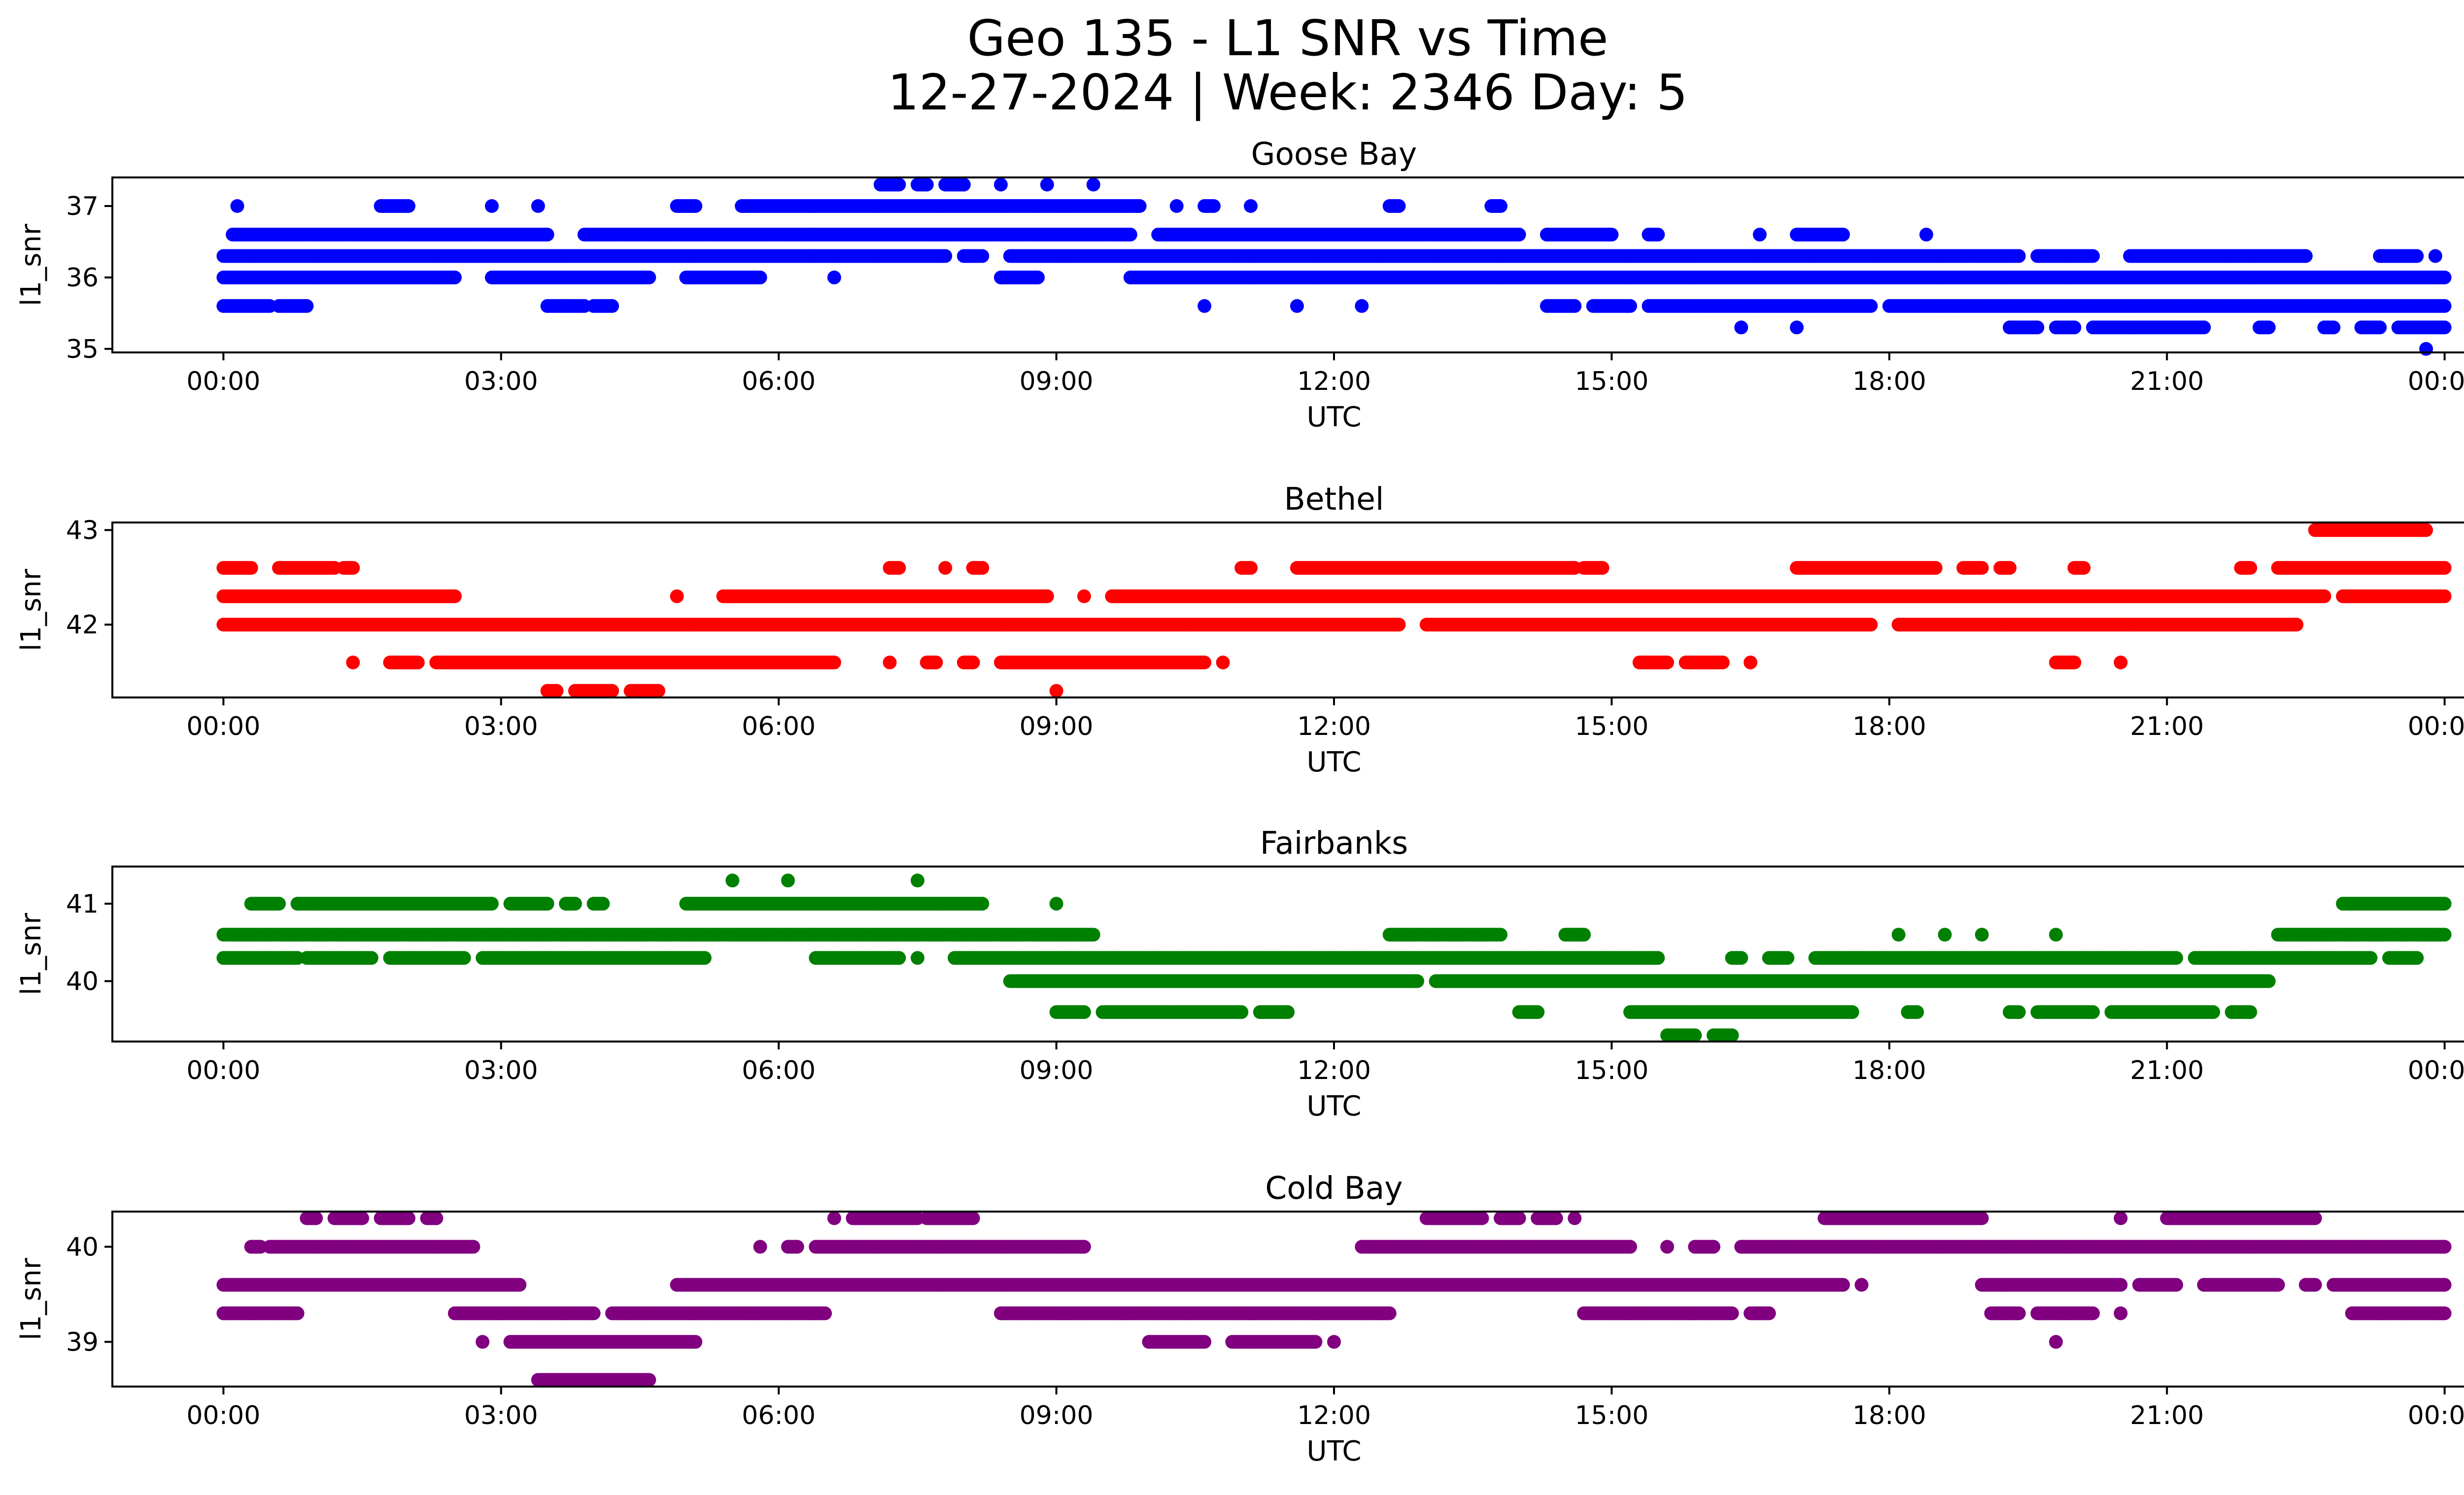  Describe the element at coordinates (1287, 92) in the screenshot. I see `figure-title-line2: 12-27-2024 | Week: 2346 Day: 5` at that location.